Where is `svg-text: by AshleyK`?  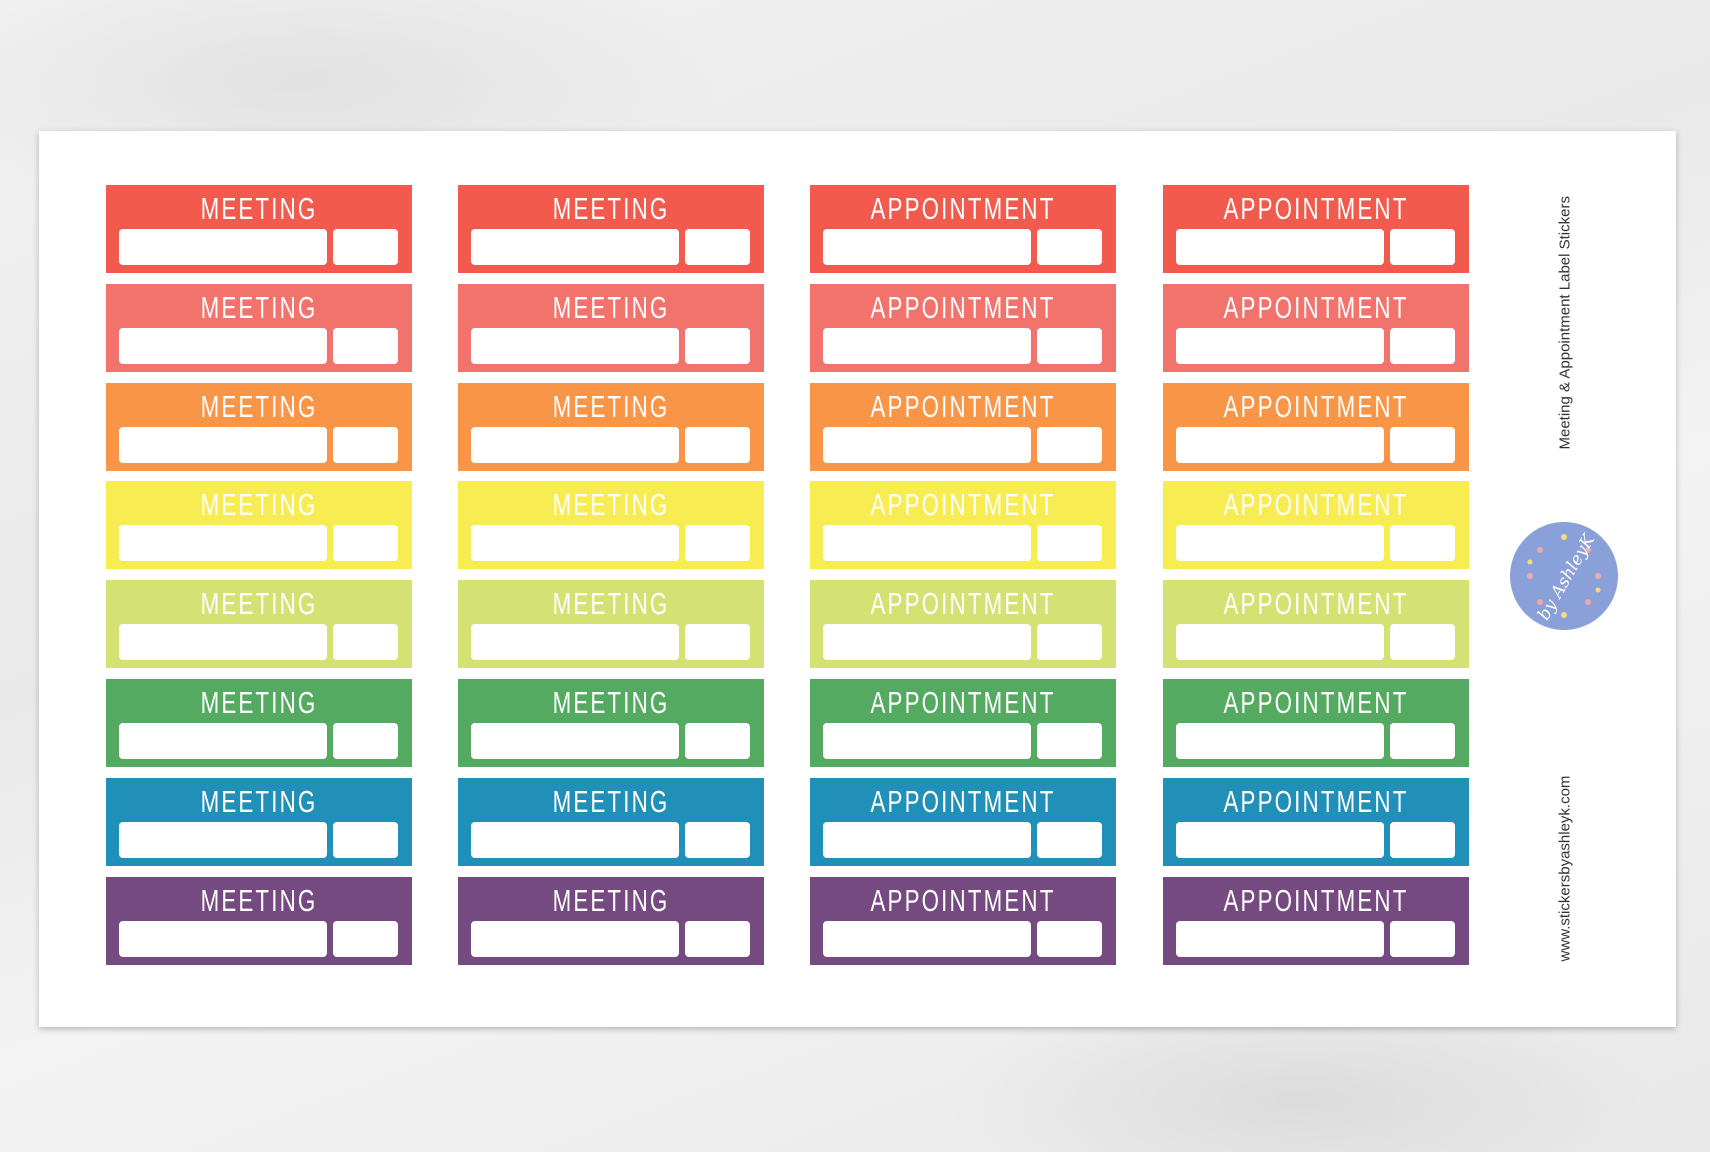
svg-text: by AshleyK is located at coordinates (1567, 577).